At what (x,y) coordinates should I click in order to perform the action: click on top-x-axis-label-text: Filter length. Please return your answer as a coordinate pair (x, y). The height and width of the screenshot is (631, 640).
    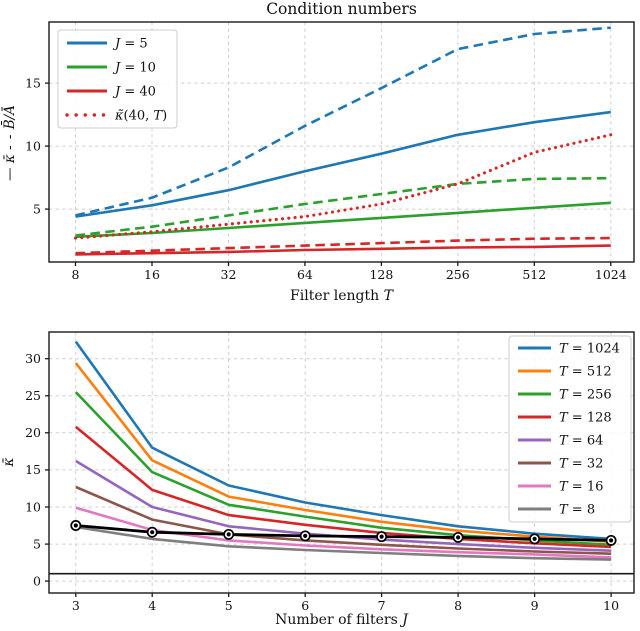
    Looking at the image, I should click on (337, 296).